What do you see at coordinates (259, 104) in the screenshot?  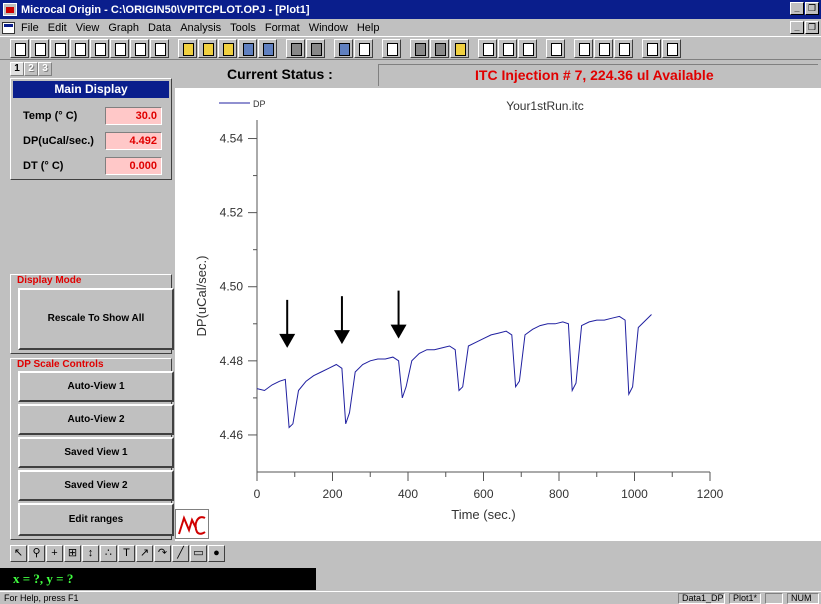 I see `legend-label: DP` at bounding box center [259, 104].